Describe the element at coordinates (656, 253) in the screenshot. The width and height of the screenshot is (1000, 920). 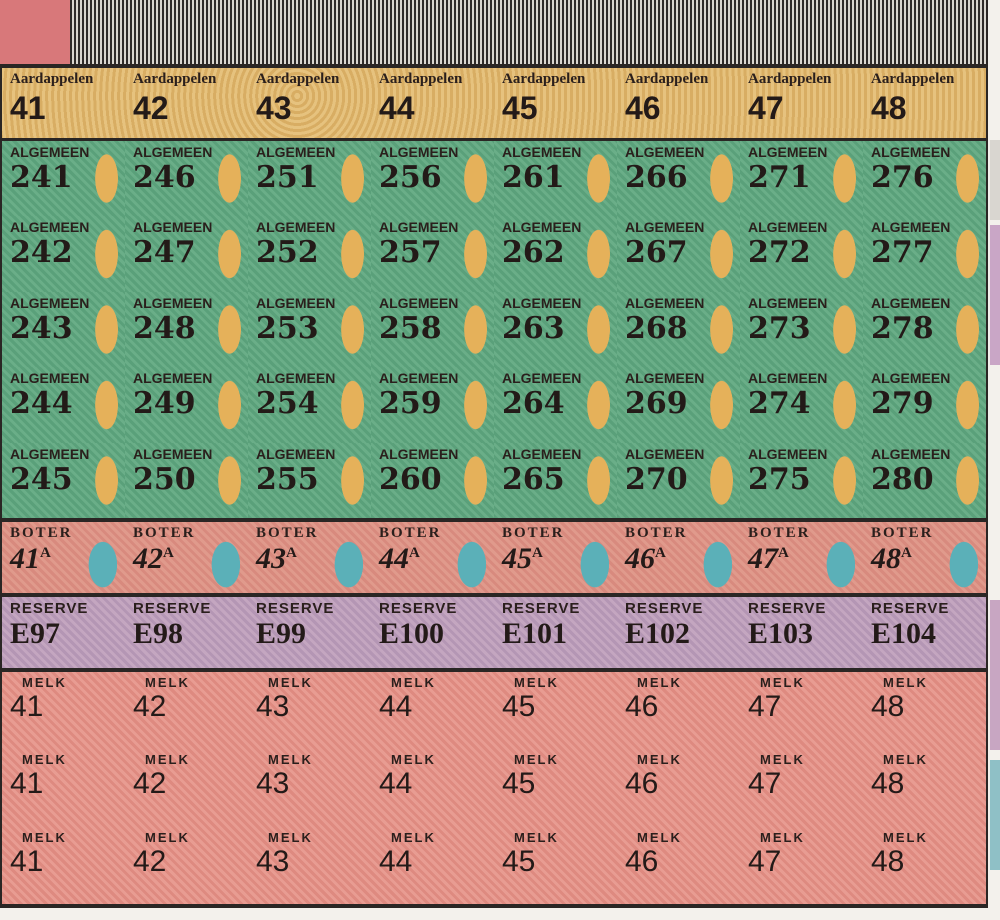
I see `coupon-number-text: 267` at that location.